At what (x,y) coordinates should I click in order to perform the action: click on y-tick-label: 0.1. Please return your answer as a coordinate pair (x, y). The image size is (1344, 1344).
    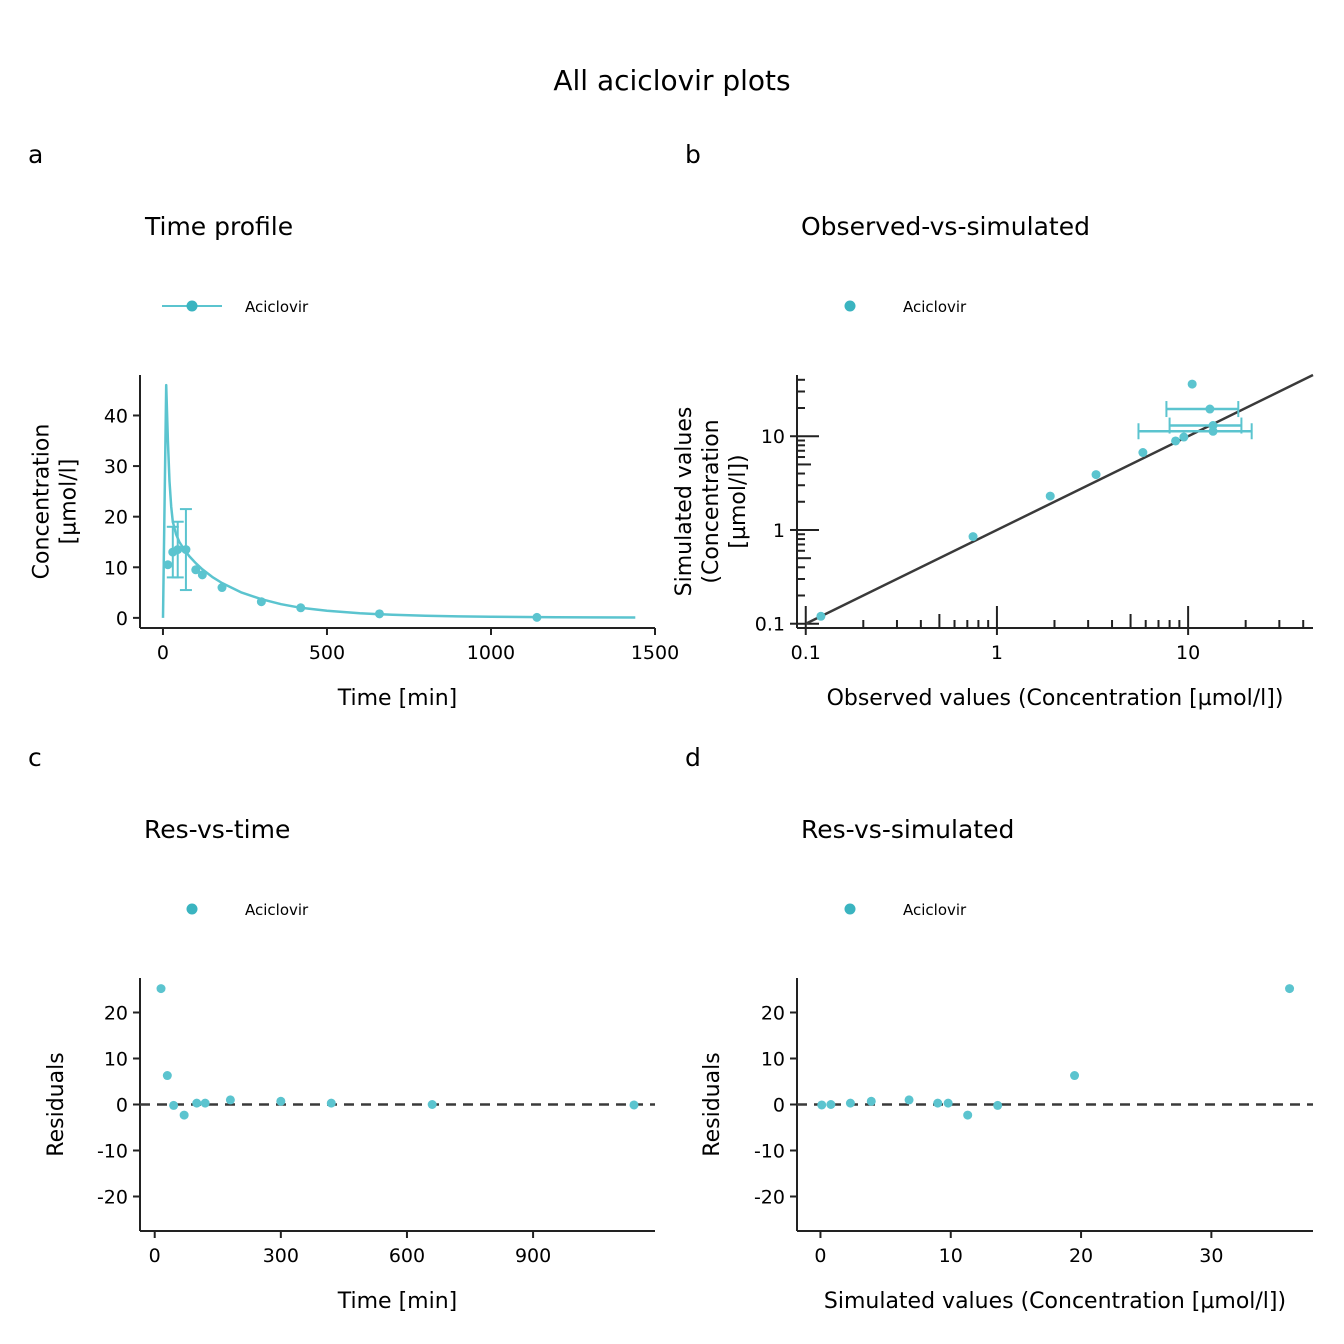
    Looking at the image, I should click on (770, 625).